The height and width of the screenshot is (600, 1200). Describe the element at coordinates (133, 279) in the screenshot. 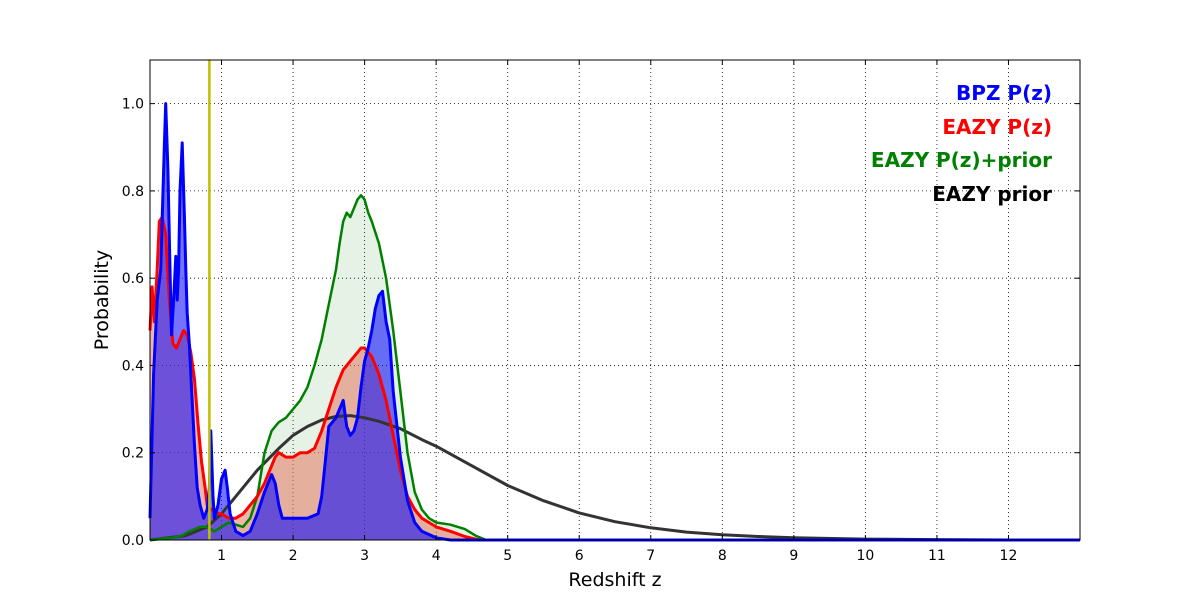

I see `y-tick-label: 0.6` at that location.